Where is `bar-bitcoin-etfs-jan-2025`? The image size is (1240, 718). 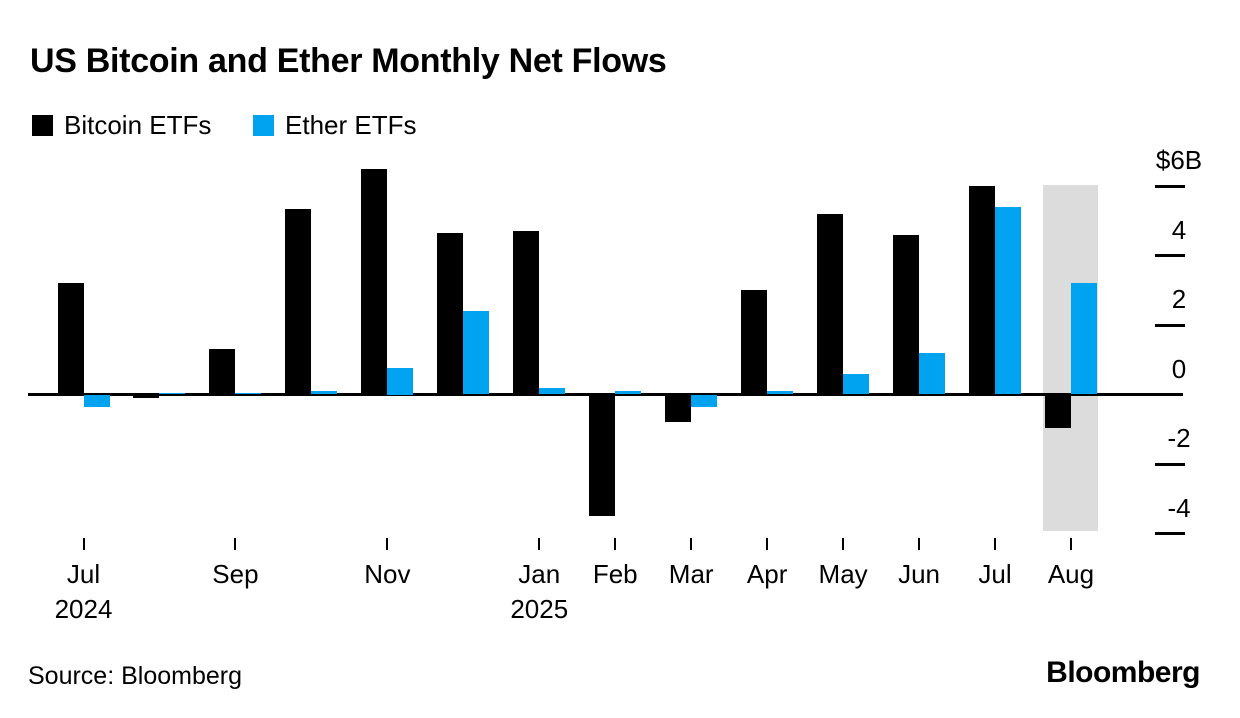
bar-bitcoin-etfs-jan-2025 is located at coordinates (526, 313).